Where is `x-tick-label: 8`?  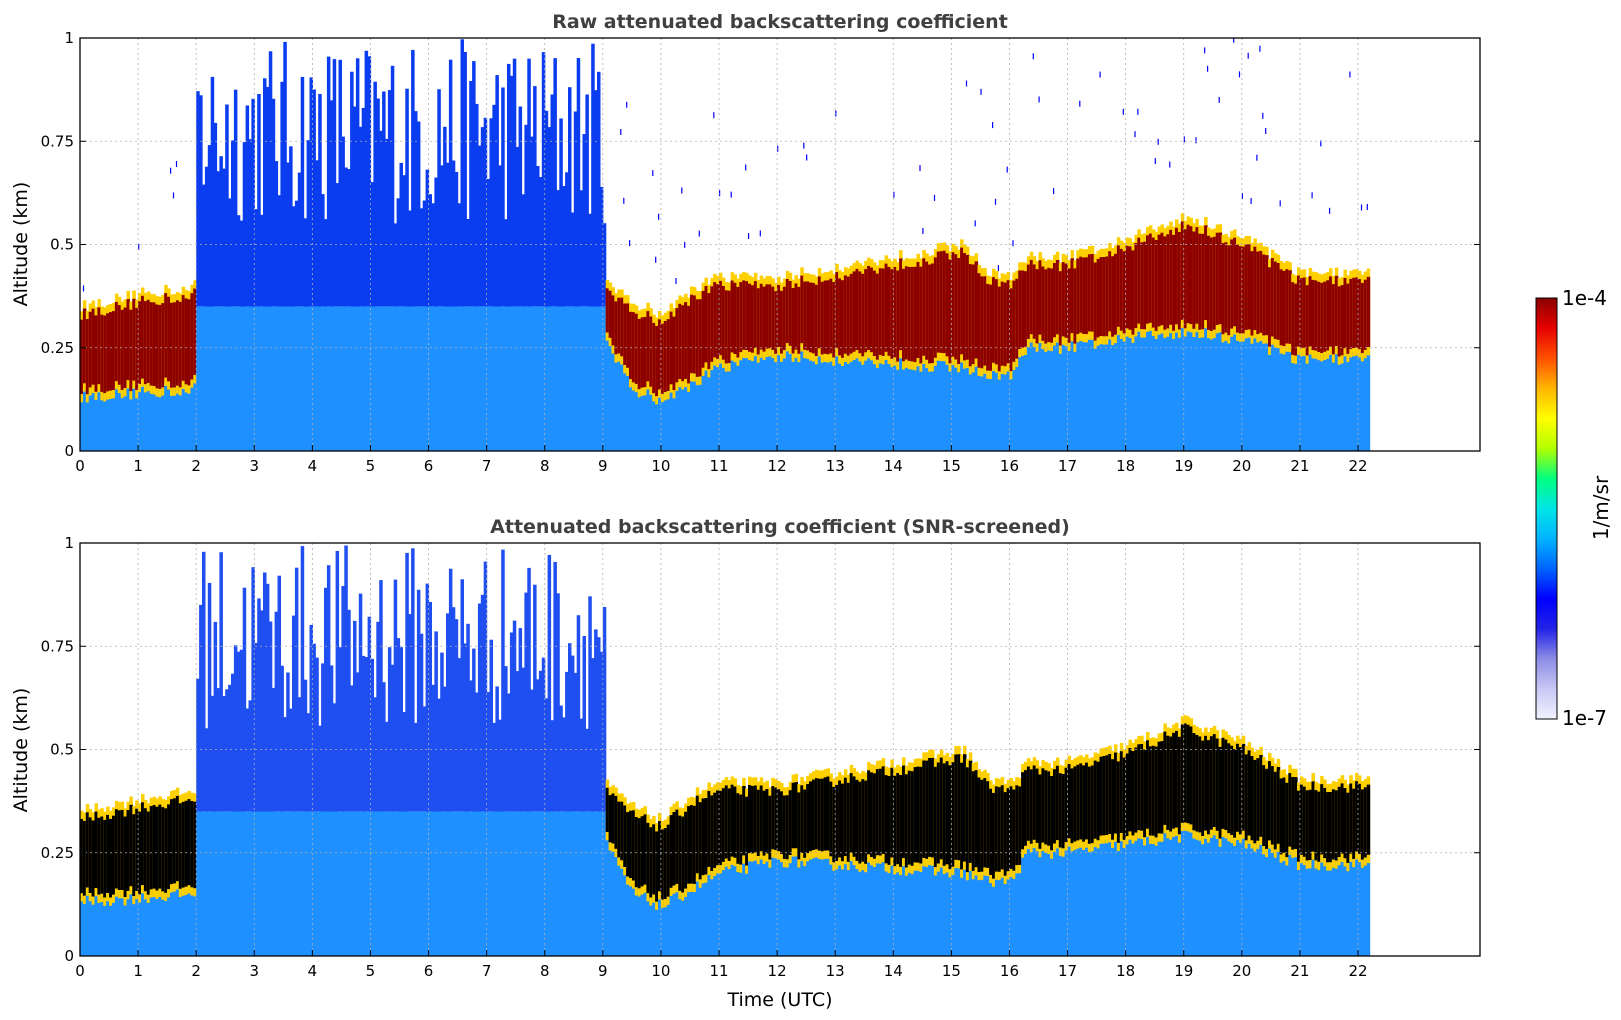 x-tick-label: 8 is located at coordinates (545, 466).